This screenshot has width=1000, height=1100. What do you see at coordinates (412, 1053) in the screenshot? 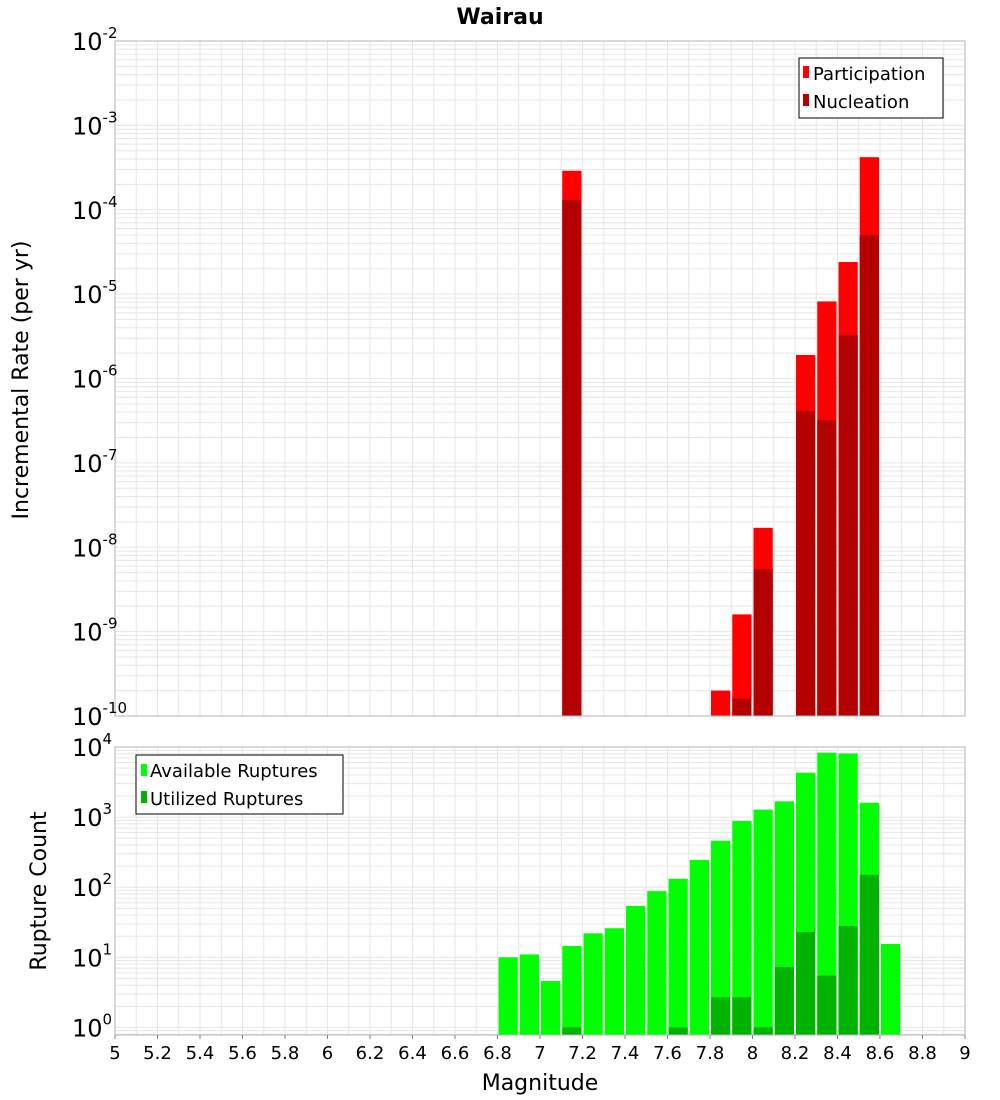
I see `x-tick-label: 6.4` at bounding box center [412, 1053].